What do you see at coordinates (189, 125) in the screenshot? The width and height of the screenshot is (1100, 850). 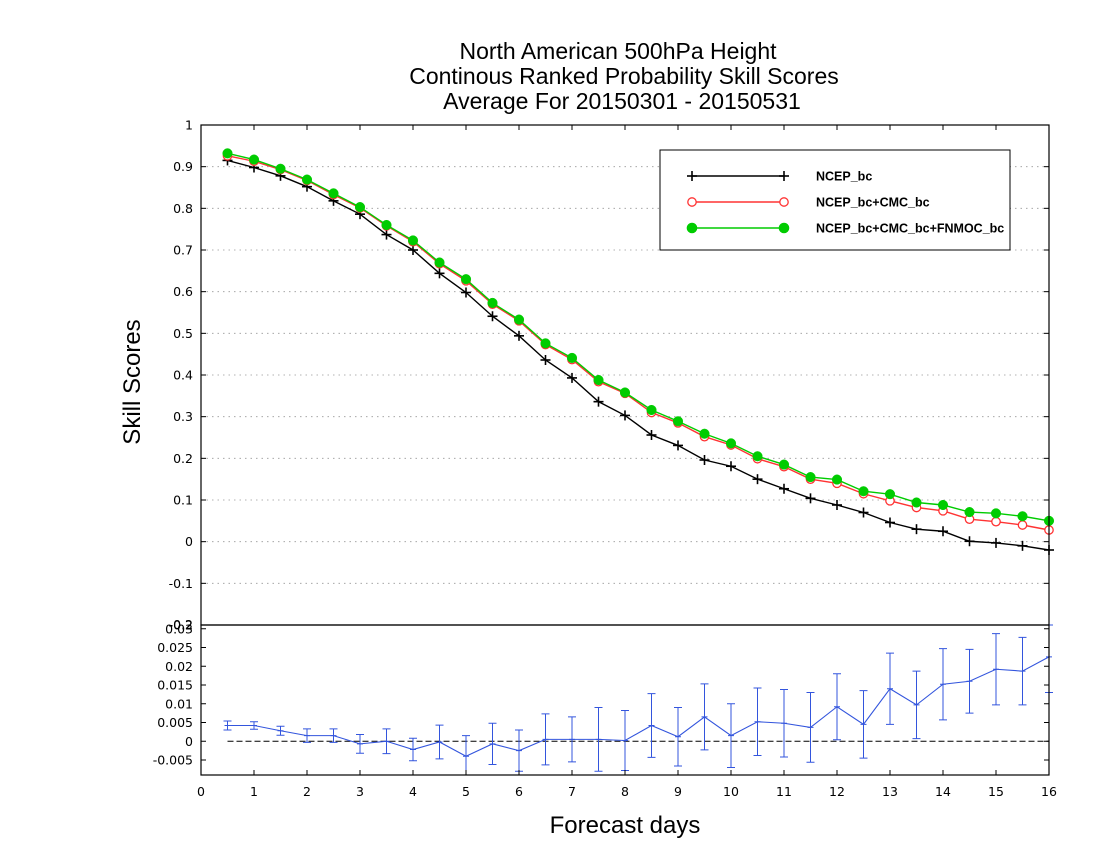 I see `y-tick-label: 1` at bounding box center [189, 125].